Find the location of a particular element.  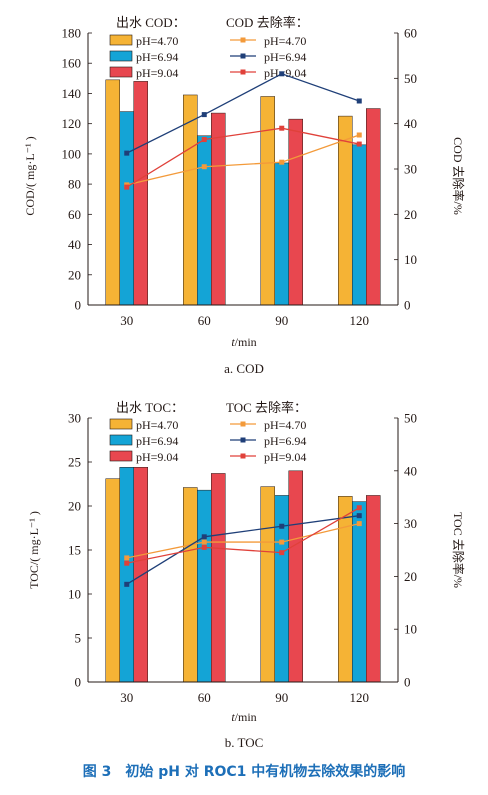

point-removal-ph694-t120 is located at coordinates (359, 101).